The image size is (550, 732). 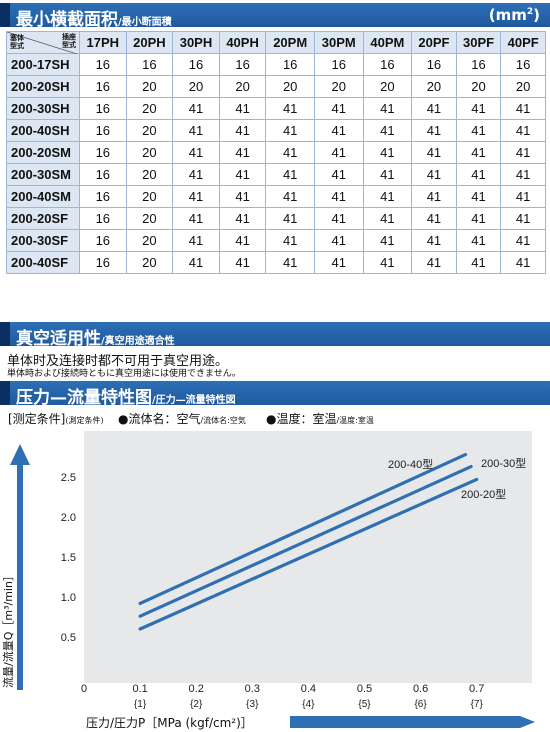 What do you see at coordinates (140, 704) in the screenshot?
I see `x-tick-kgf-label: {1}` at bounding box center [140, 704].